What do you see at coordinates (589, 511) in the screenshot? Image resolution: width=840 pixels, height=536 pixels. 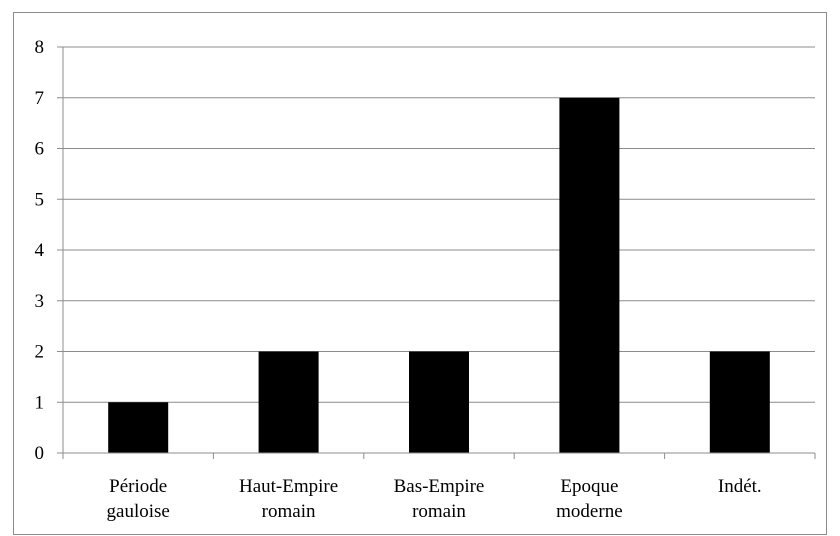 I see `x-tick-label: moderne` at bounding box center [589, 511].